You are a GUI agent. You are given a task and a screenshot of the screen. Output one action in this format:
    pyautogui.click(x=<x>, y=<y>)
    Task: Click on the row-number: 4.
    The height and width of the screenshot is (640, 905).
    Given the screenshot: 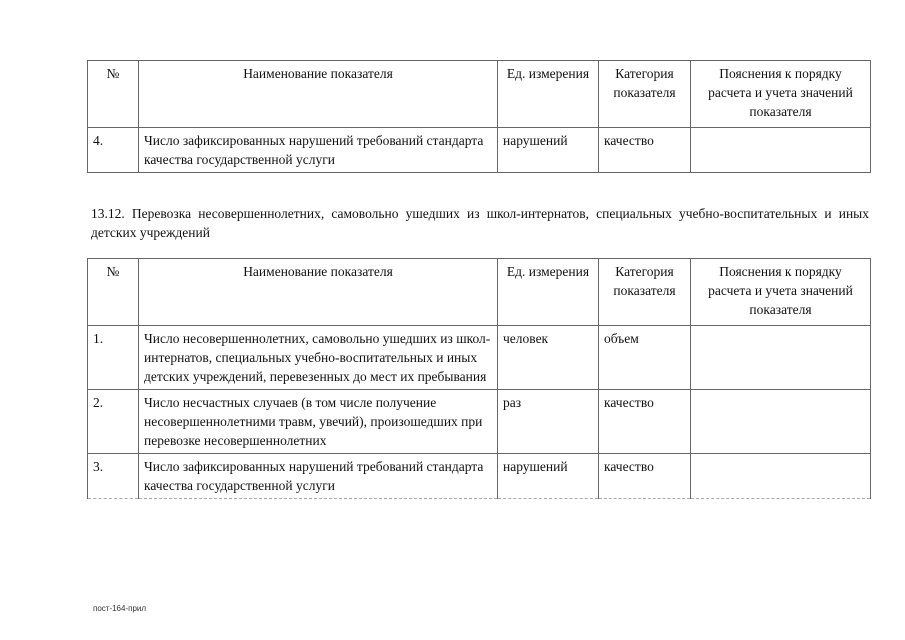 What is the action you would take?
    pyautogui.click(x=113, y=150)
    